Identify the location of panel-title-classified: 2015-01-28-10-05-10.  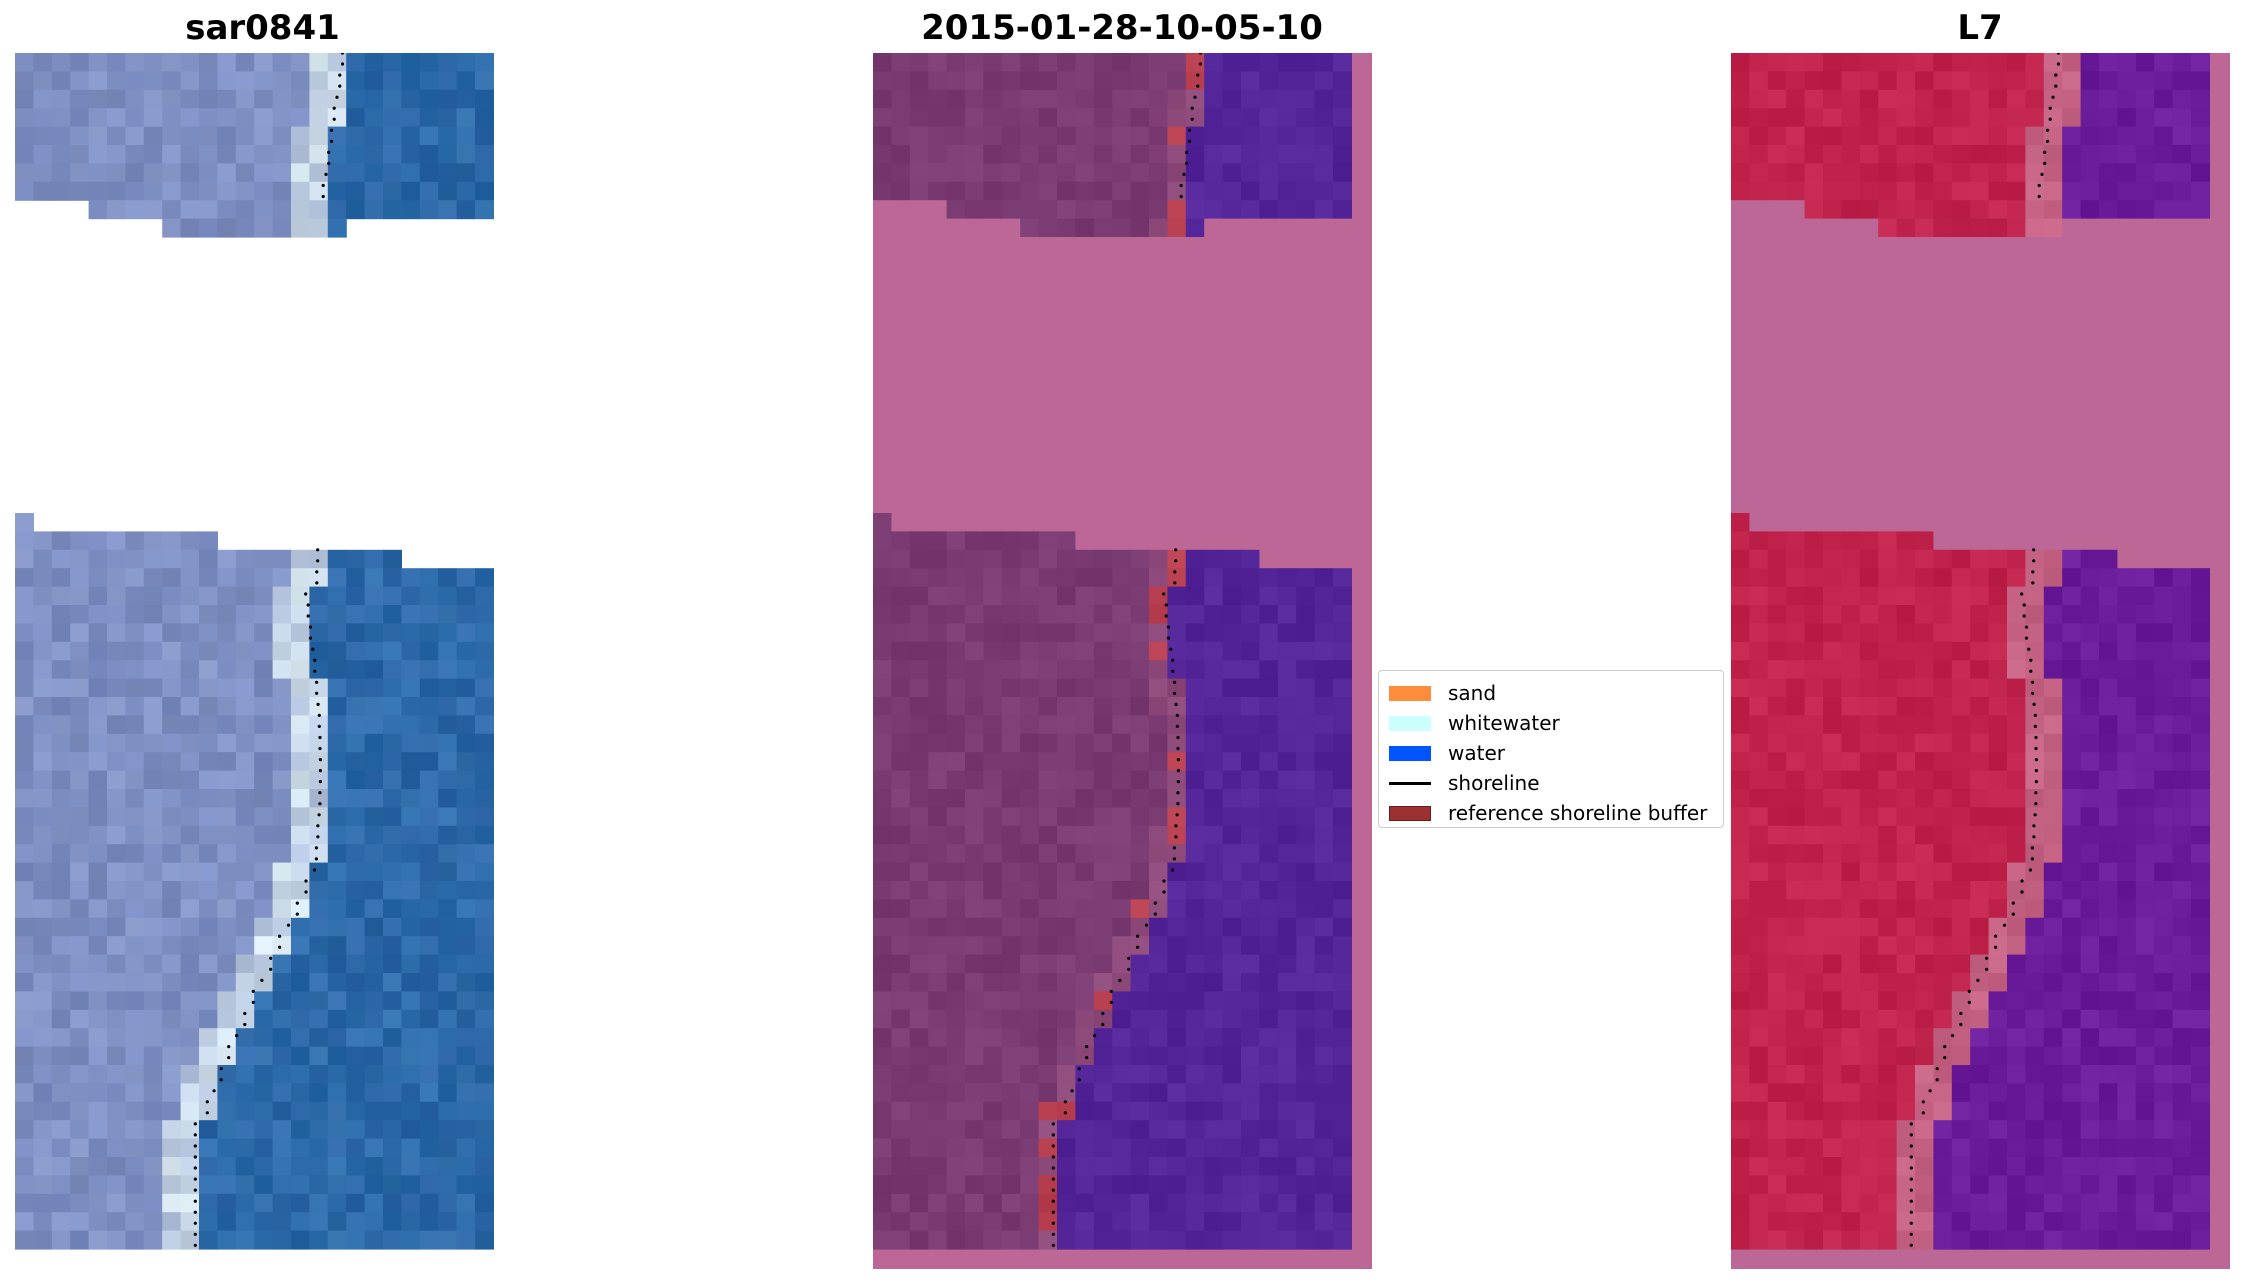
(1122, 28).